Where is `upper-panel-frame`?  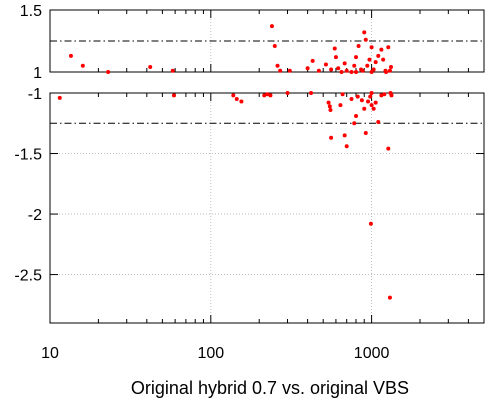 upper-panel-frame is located at coordinates (267, 41).